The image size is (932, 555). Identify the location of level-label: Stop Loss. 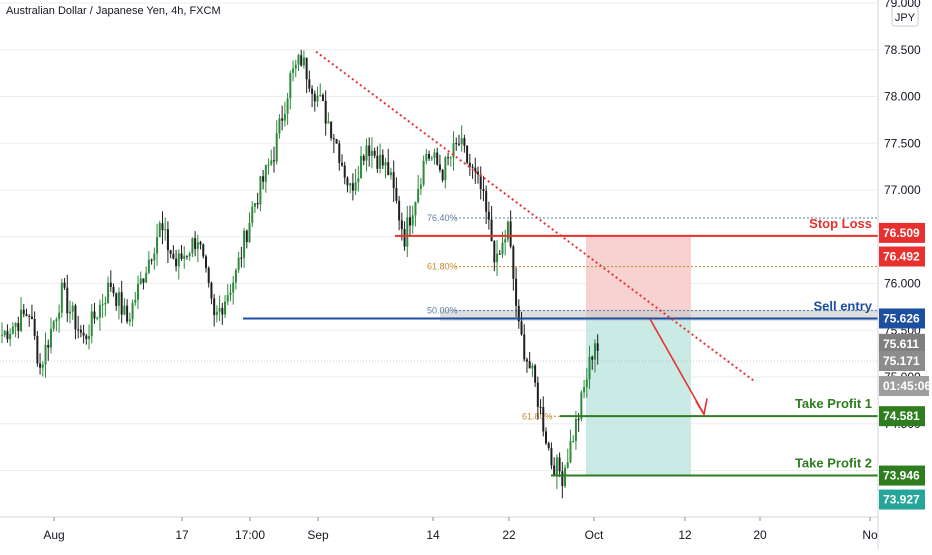
(840, 223).